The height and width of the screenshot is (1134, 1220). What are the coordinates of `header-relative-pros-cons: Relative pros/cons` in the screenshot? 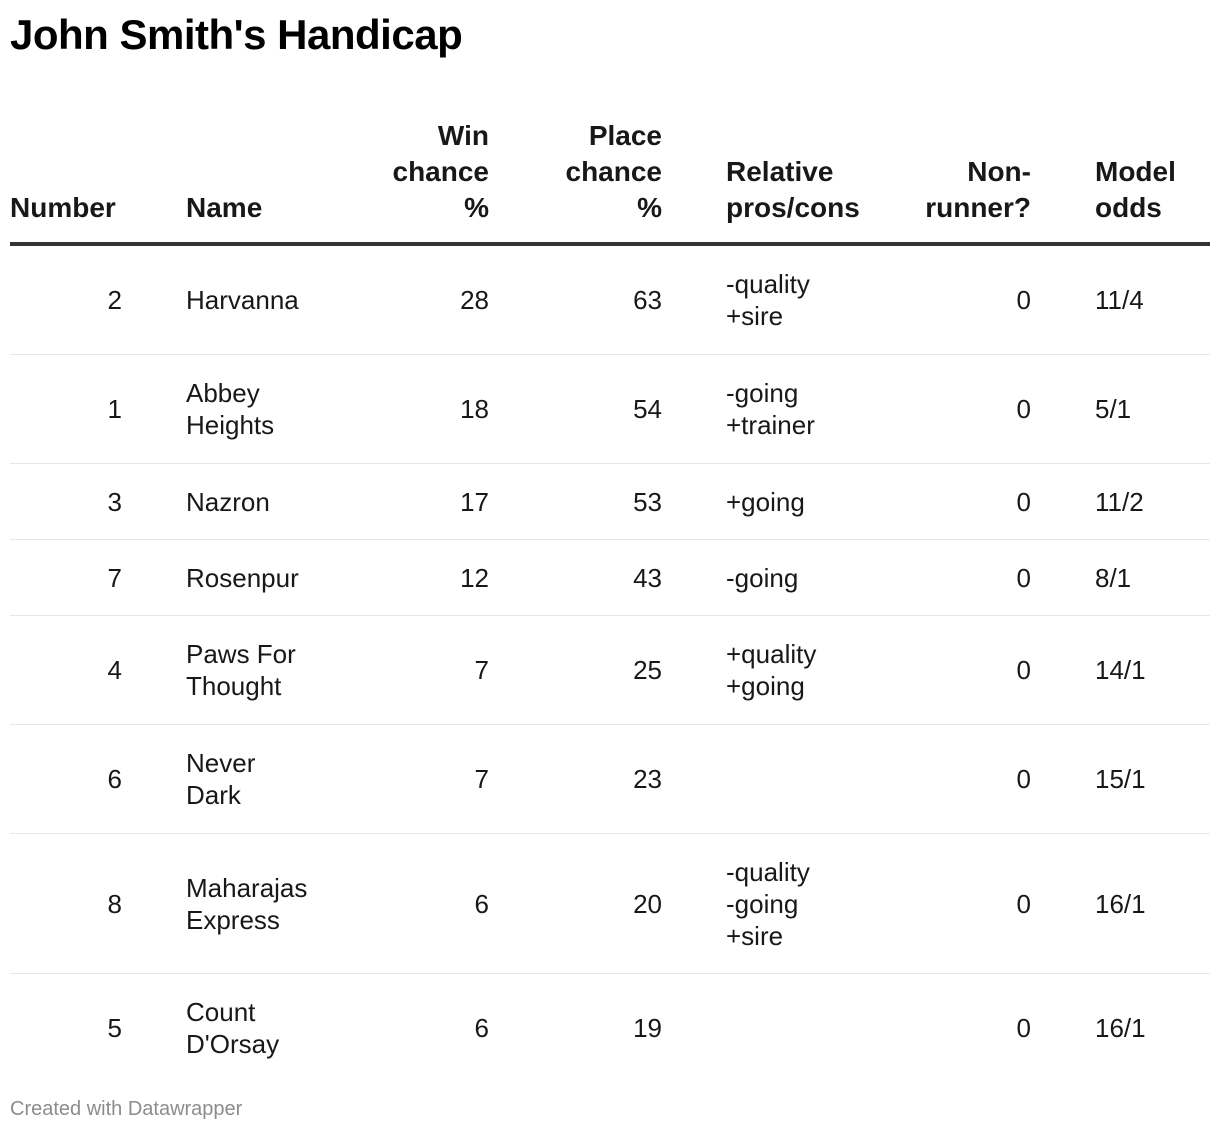 It's located at (761, 173).